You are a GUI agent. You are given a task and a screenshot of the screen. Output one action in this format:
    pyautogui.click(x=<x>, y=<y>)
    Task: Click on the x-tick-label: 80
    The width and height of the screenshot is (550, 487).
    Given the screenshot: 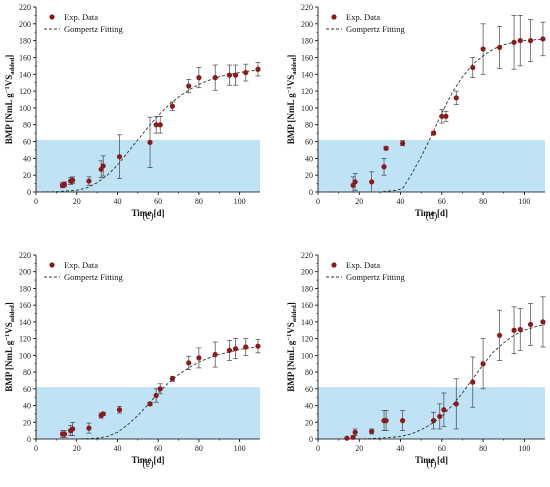 What is the action you would take?
    pyautogui.click(x=483, y=201)
    